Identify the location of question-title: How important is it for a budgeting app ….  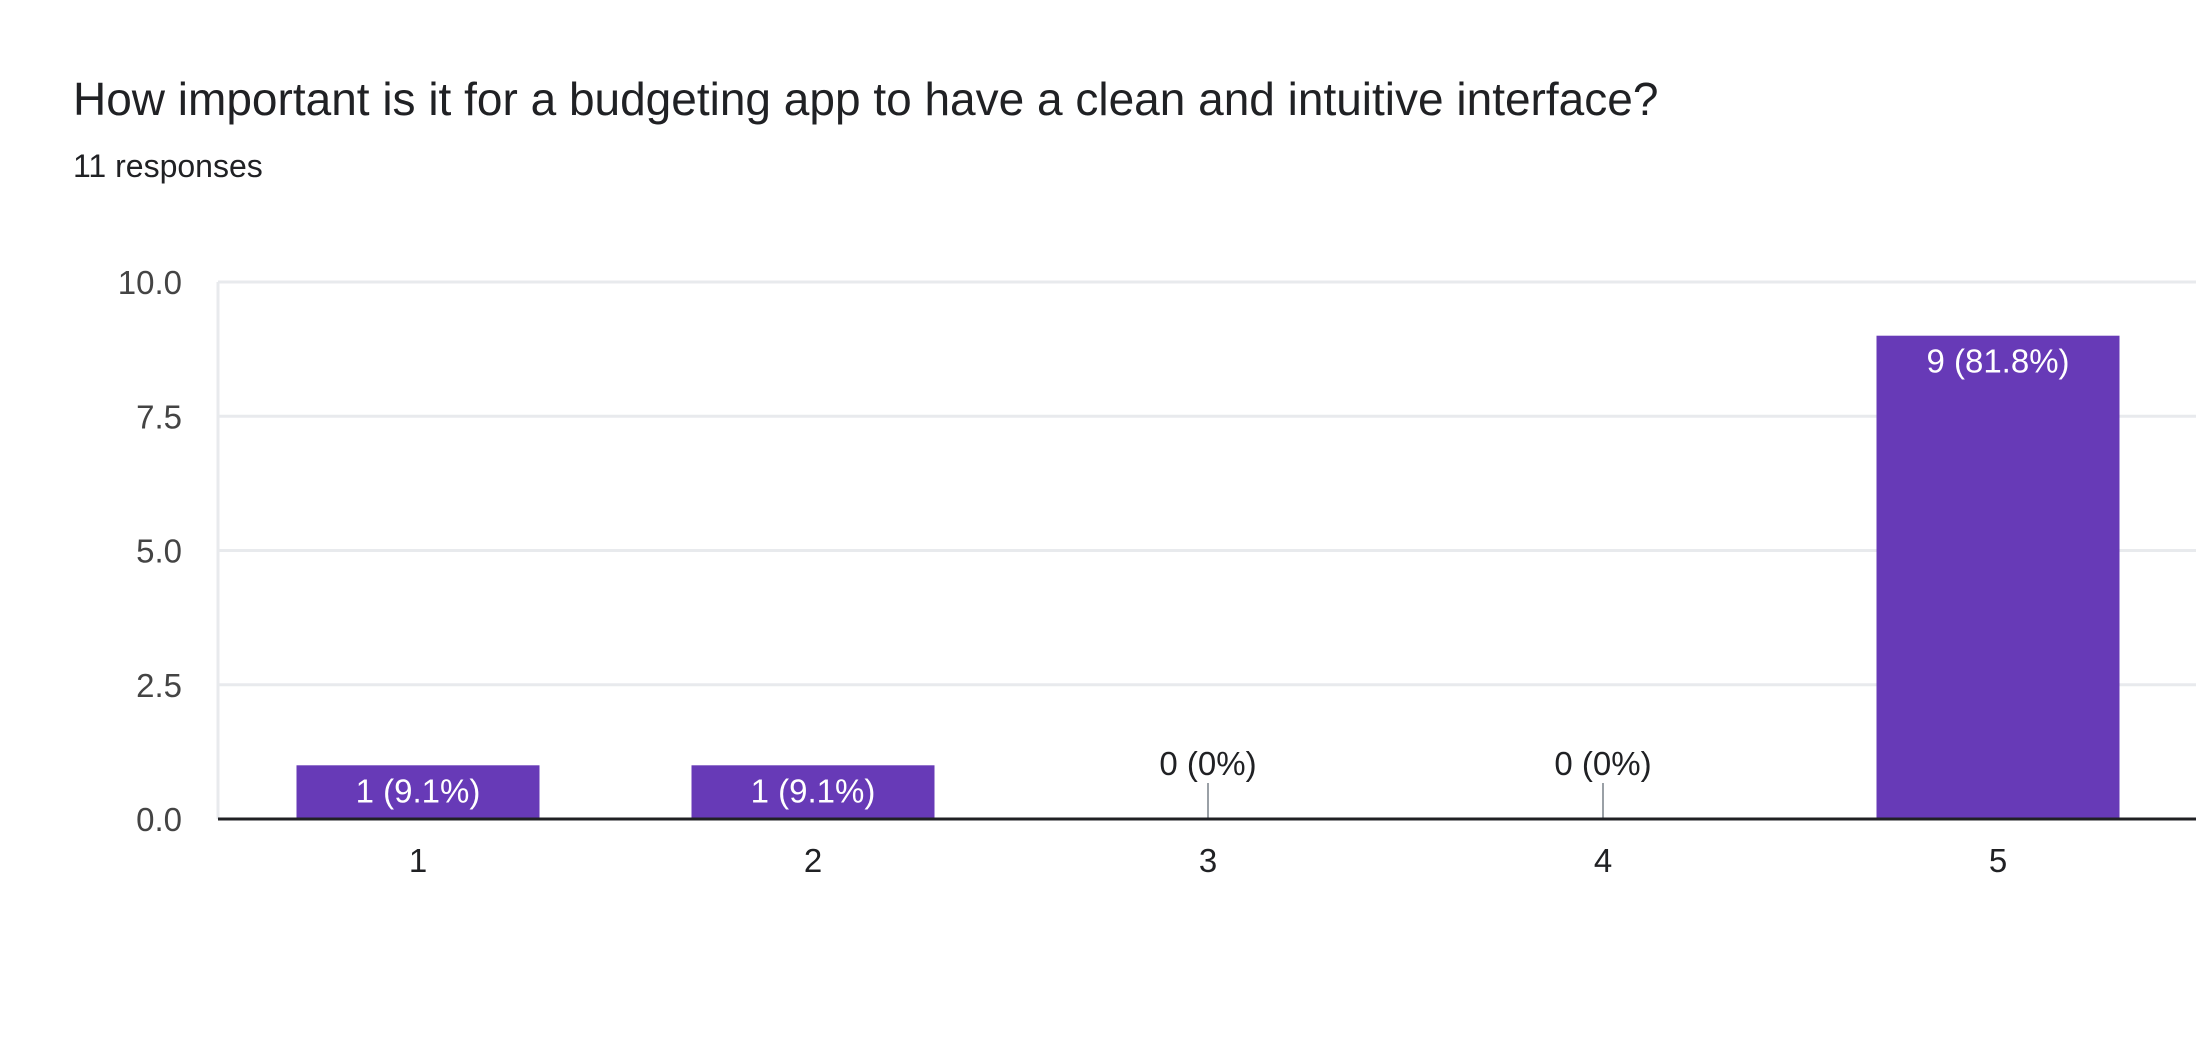
(866, 99).